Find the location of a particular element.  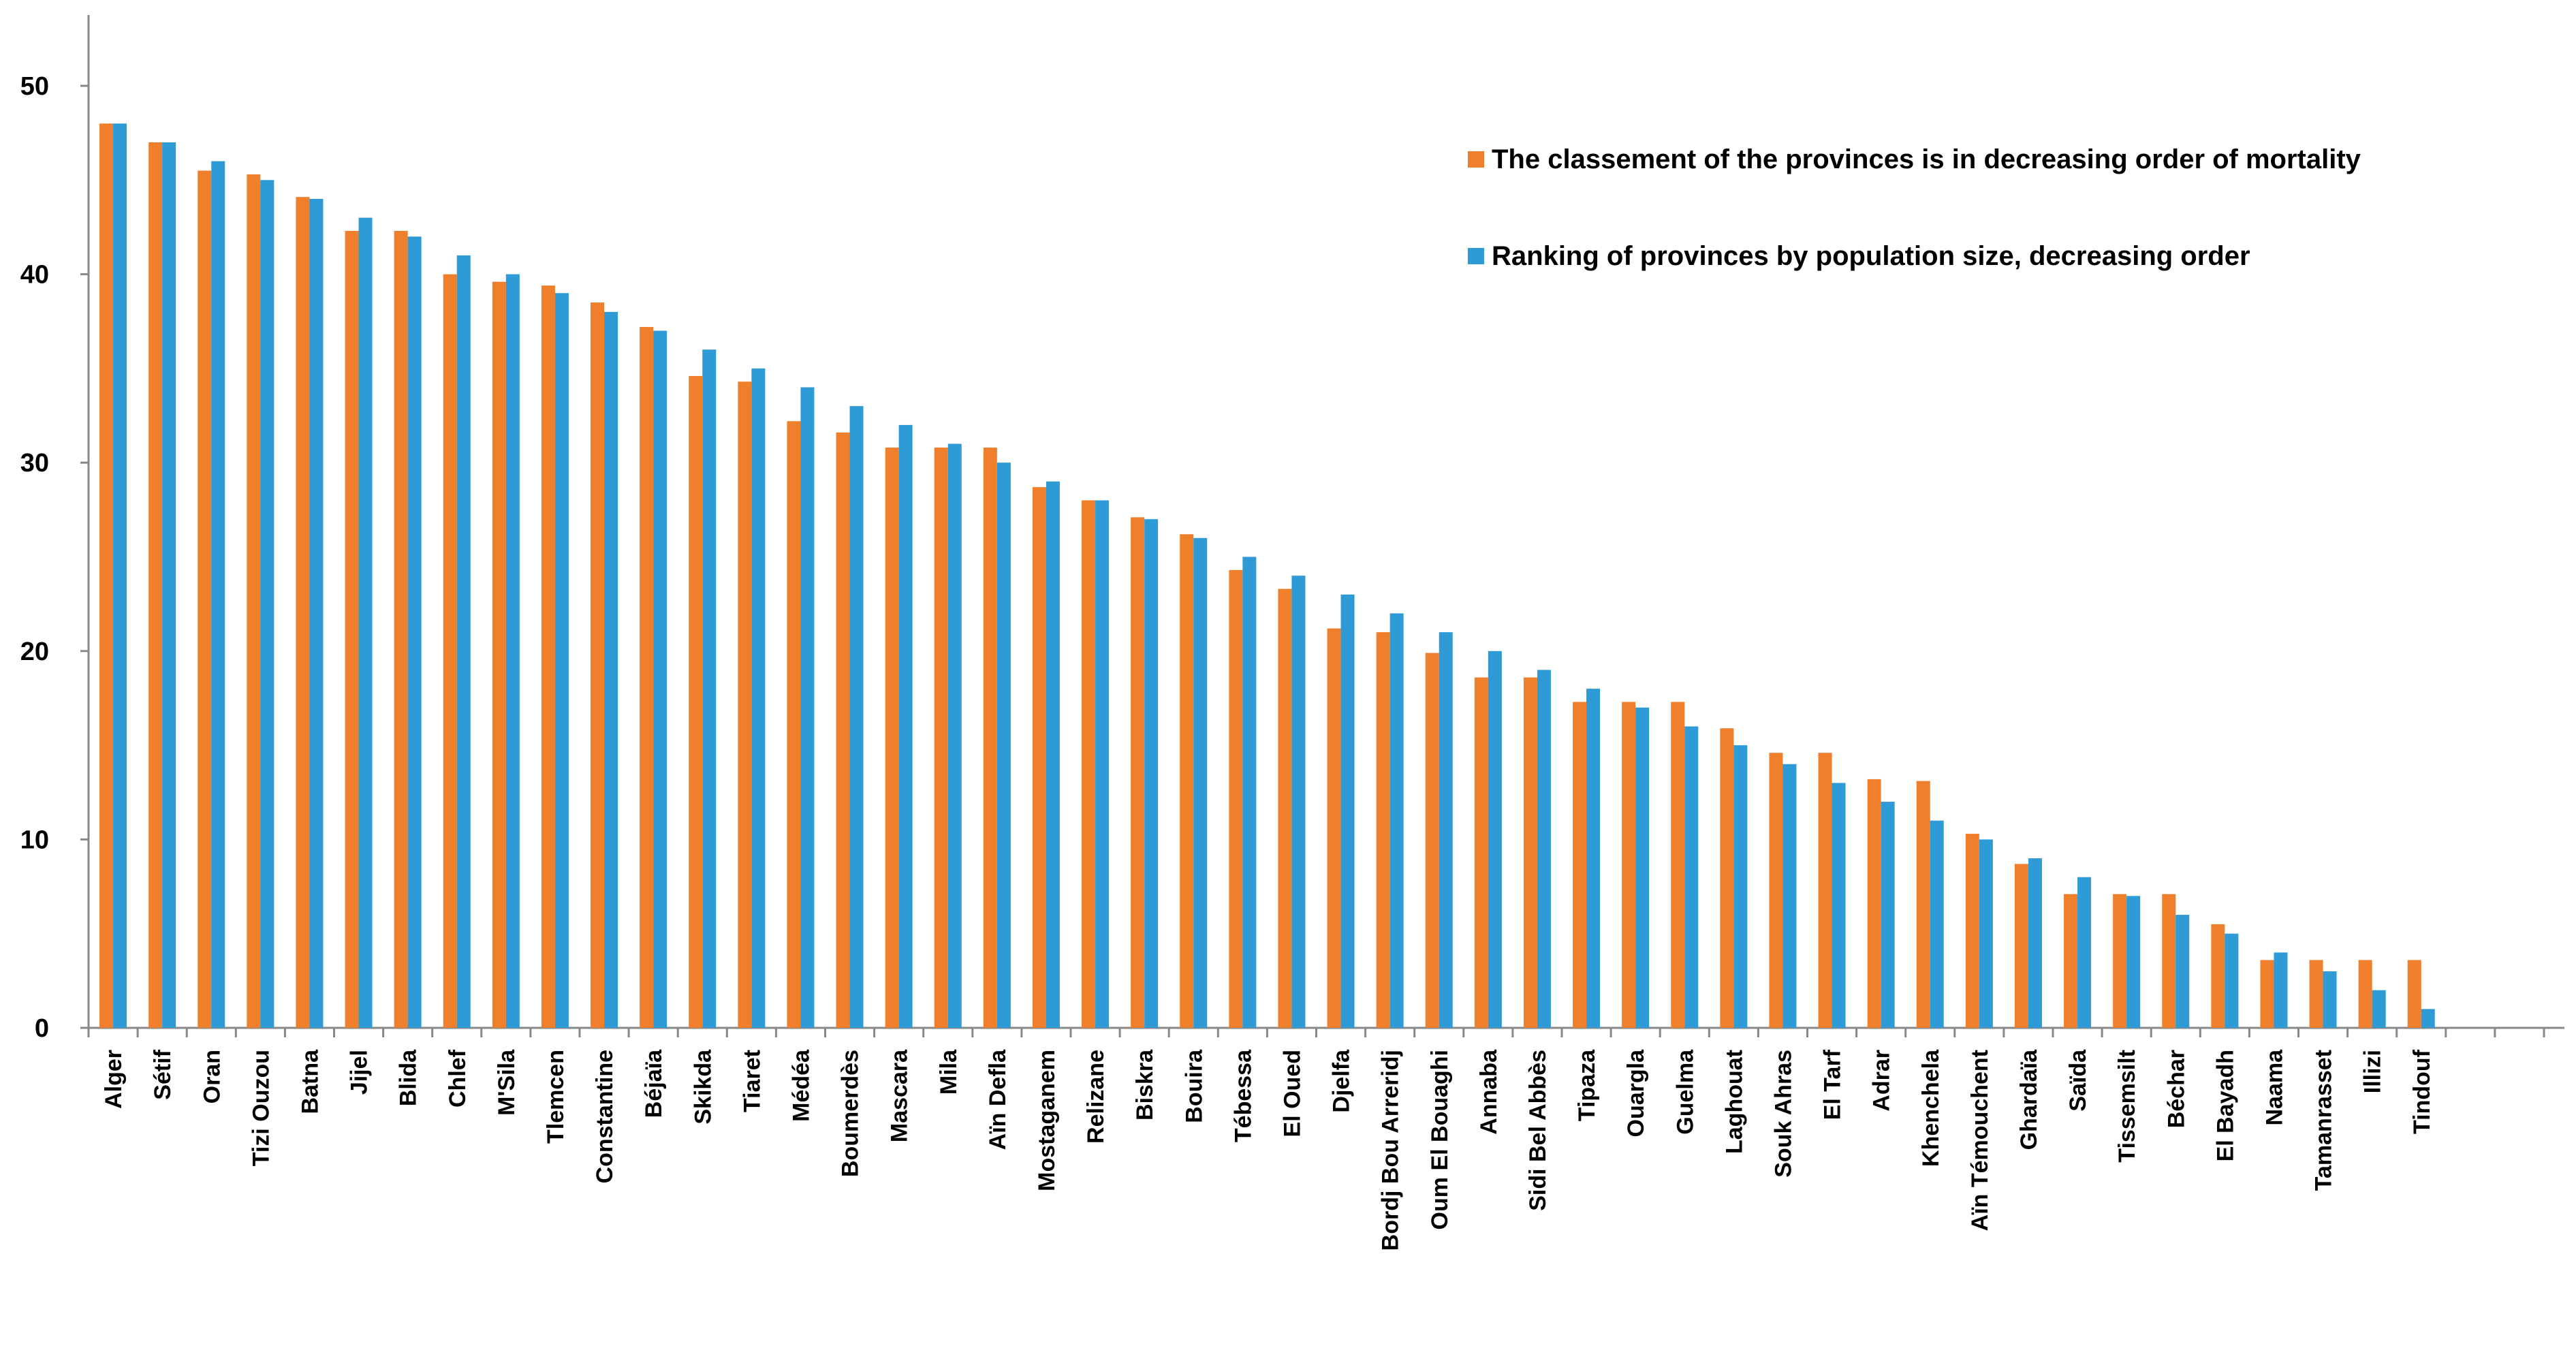

x-tick-label: Tizi Ouzou is located at coordinates (261, 1108).